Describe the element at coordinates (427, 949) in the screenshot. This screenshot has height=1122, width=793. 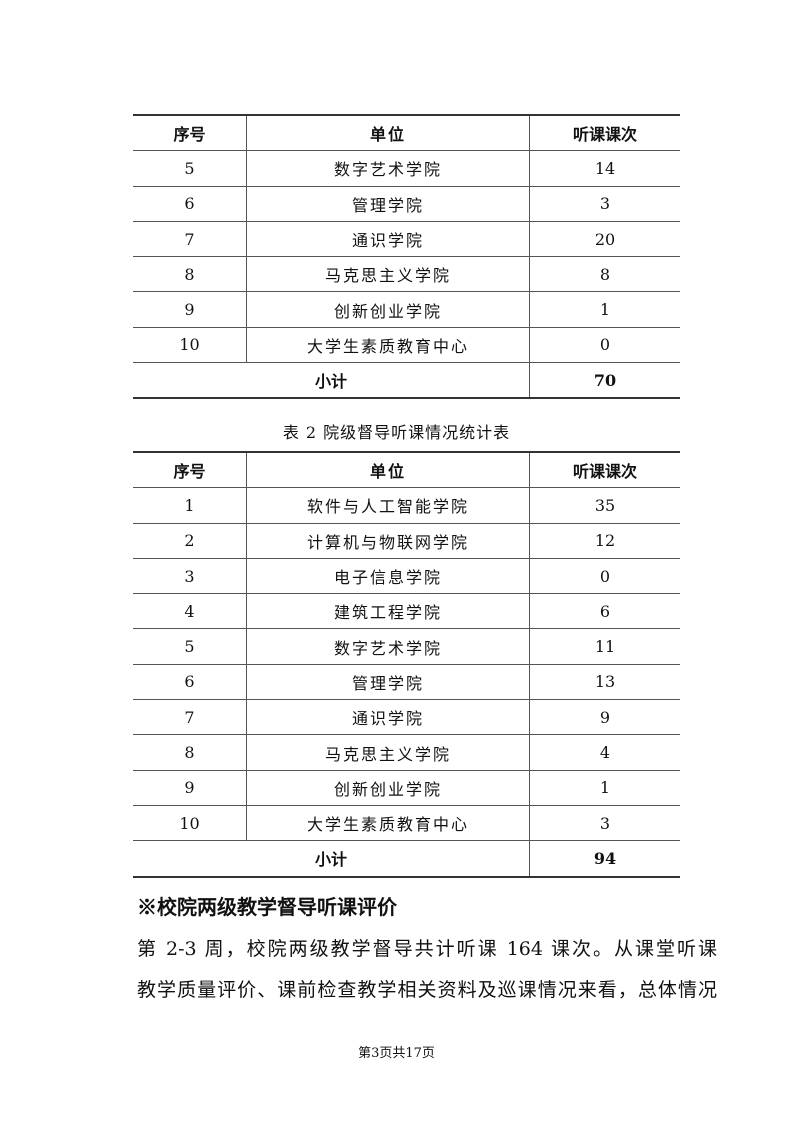
I see `paragraph-line: 第 2-3 周，校院两级教学督导共计听课 164 课次。从课堂听课` at that location.